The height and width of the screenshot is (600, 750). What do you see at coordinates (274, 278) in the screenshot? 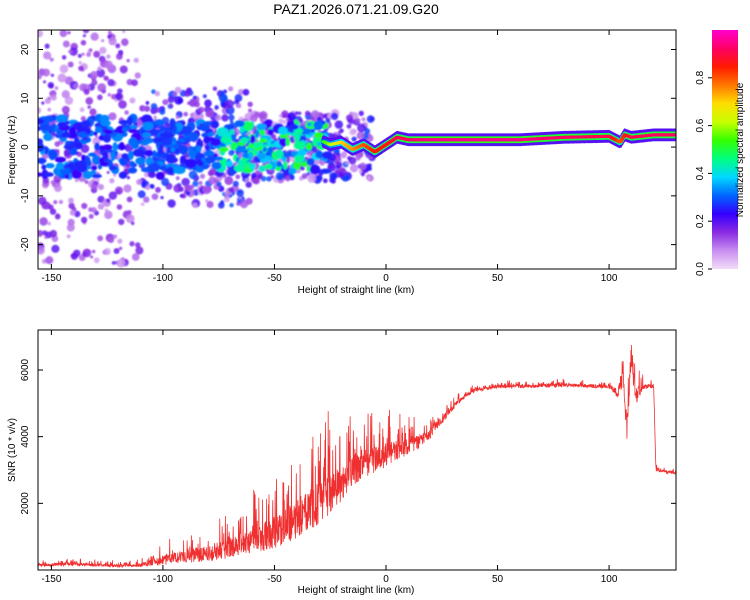
I see `x-tick-label: -50` at bounding box center [274, 278].